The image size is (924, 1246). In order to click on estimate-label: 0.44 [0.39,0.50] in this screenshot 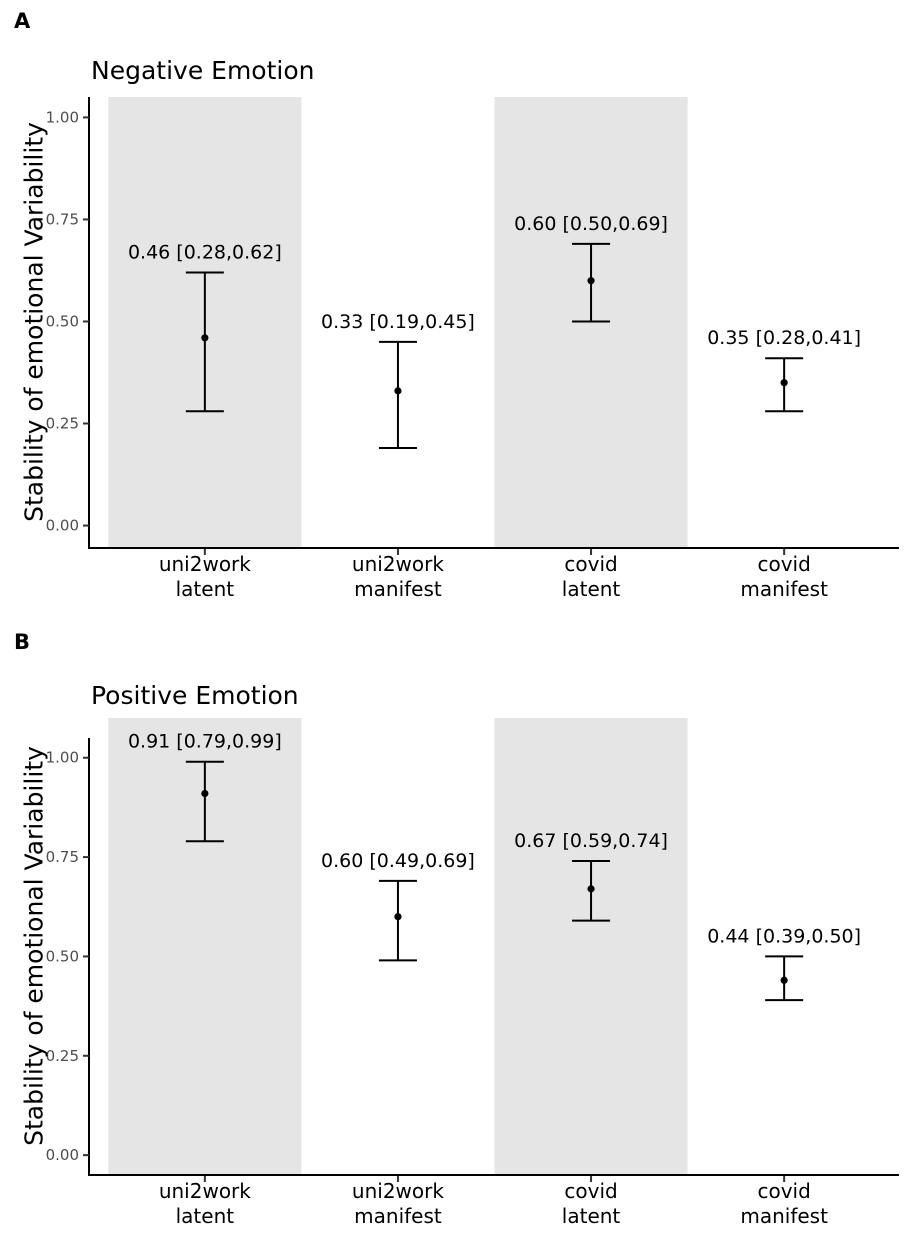, I will do `click(784, 936)`.